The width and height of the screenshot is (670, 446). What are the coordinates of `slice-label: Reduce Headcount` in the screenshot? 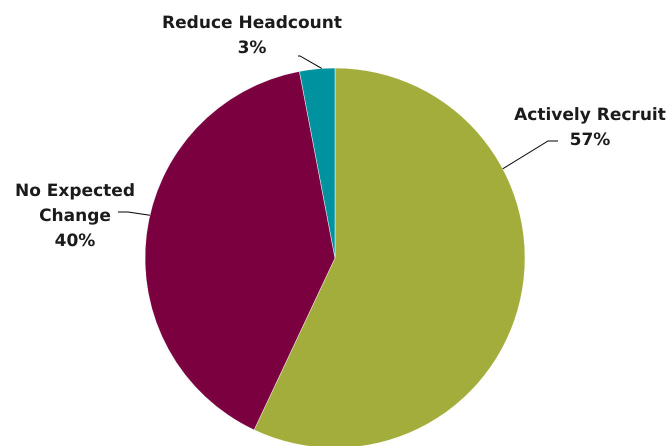 It's located at (252, 23).